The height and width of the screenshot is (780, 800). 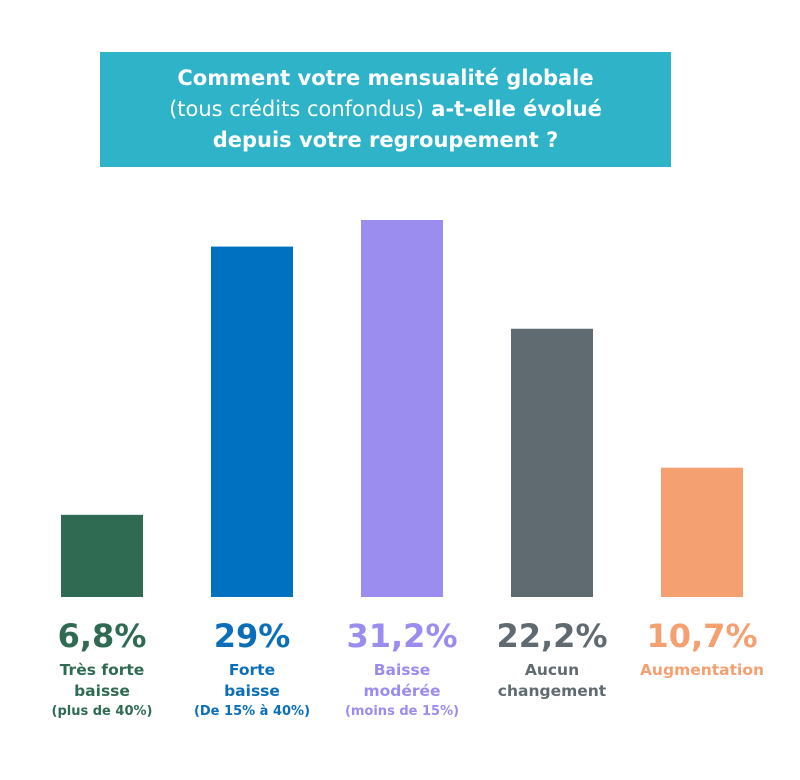 I want to click on category-3: 31,2% Baisse modérée (moins de 15%), so click(x=402, y=667).